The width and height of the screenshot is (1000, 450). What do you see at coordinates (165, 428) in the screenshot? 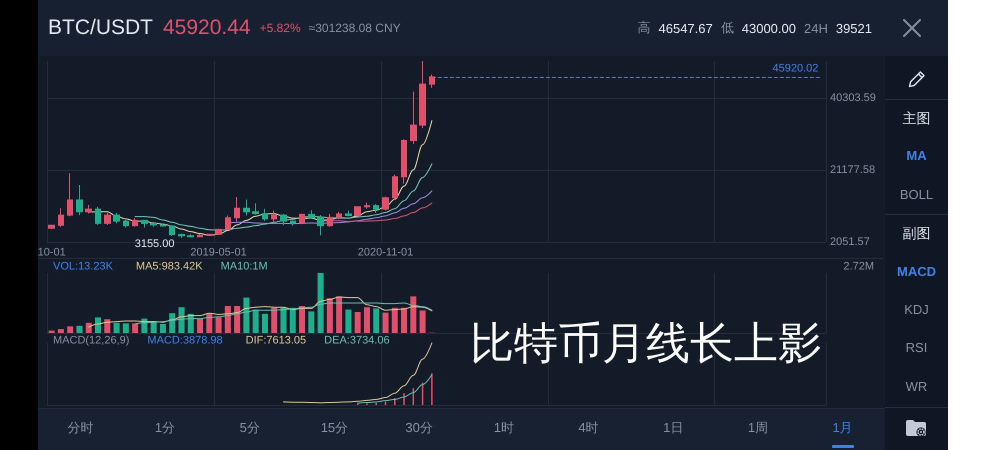
I see `text: 1分` at bounding box center [165, 428].